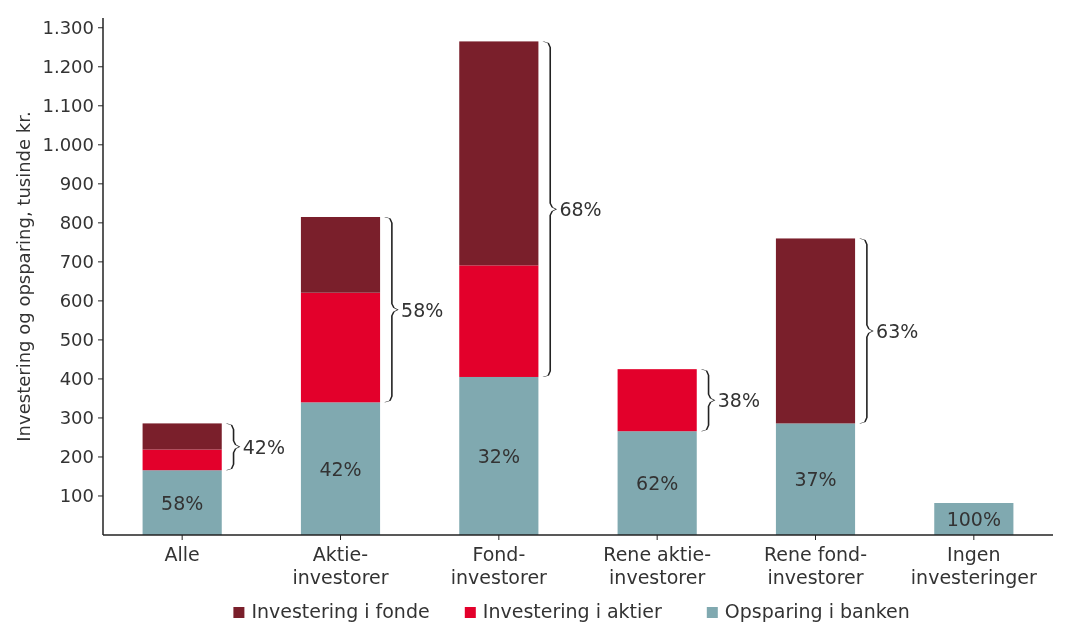 The height and width of the screenshot is (639, 1068). What do you see at coordinates (815, 565) in the screenshot?
I see `x-tick-label: Rene fond- investorer` at bounding box center [815, 565].